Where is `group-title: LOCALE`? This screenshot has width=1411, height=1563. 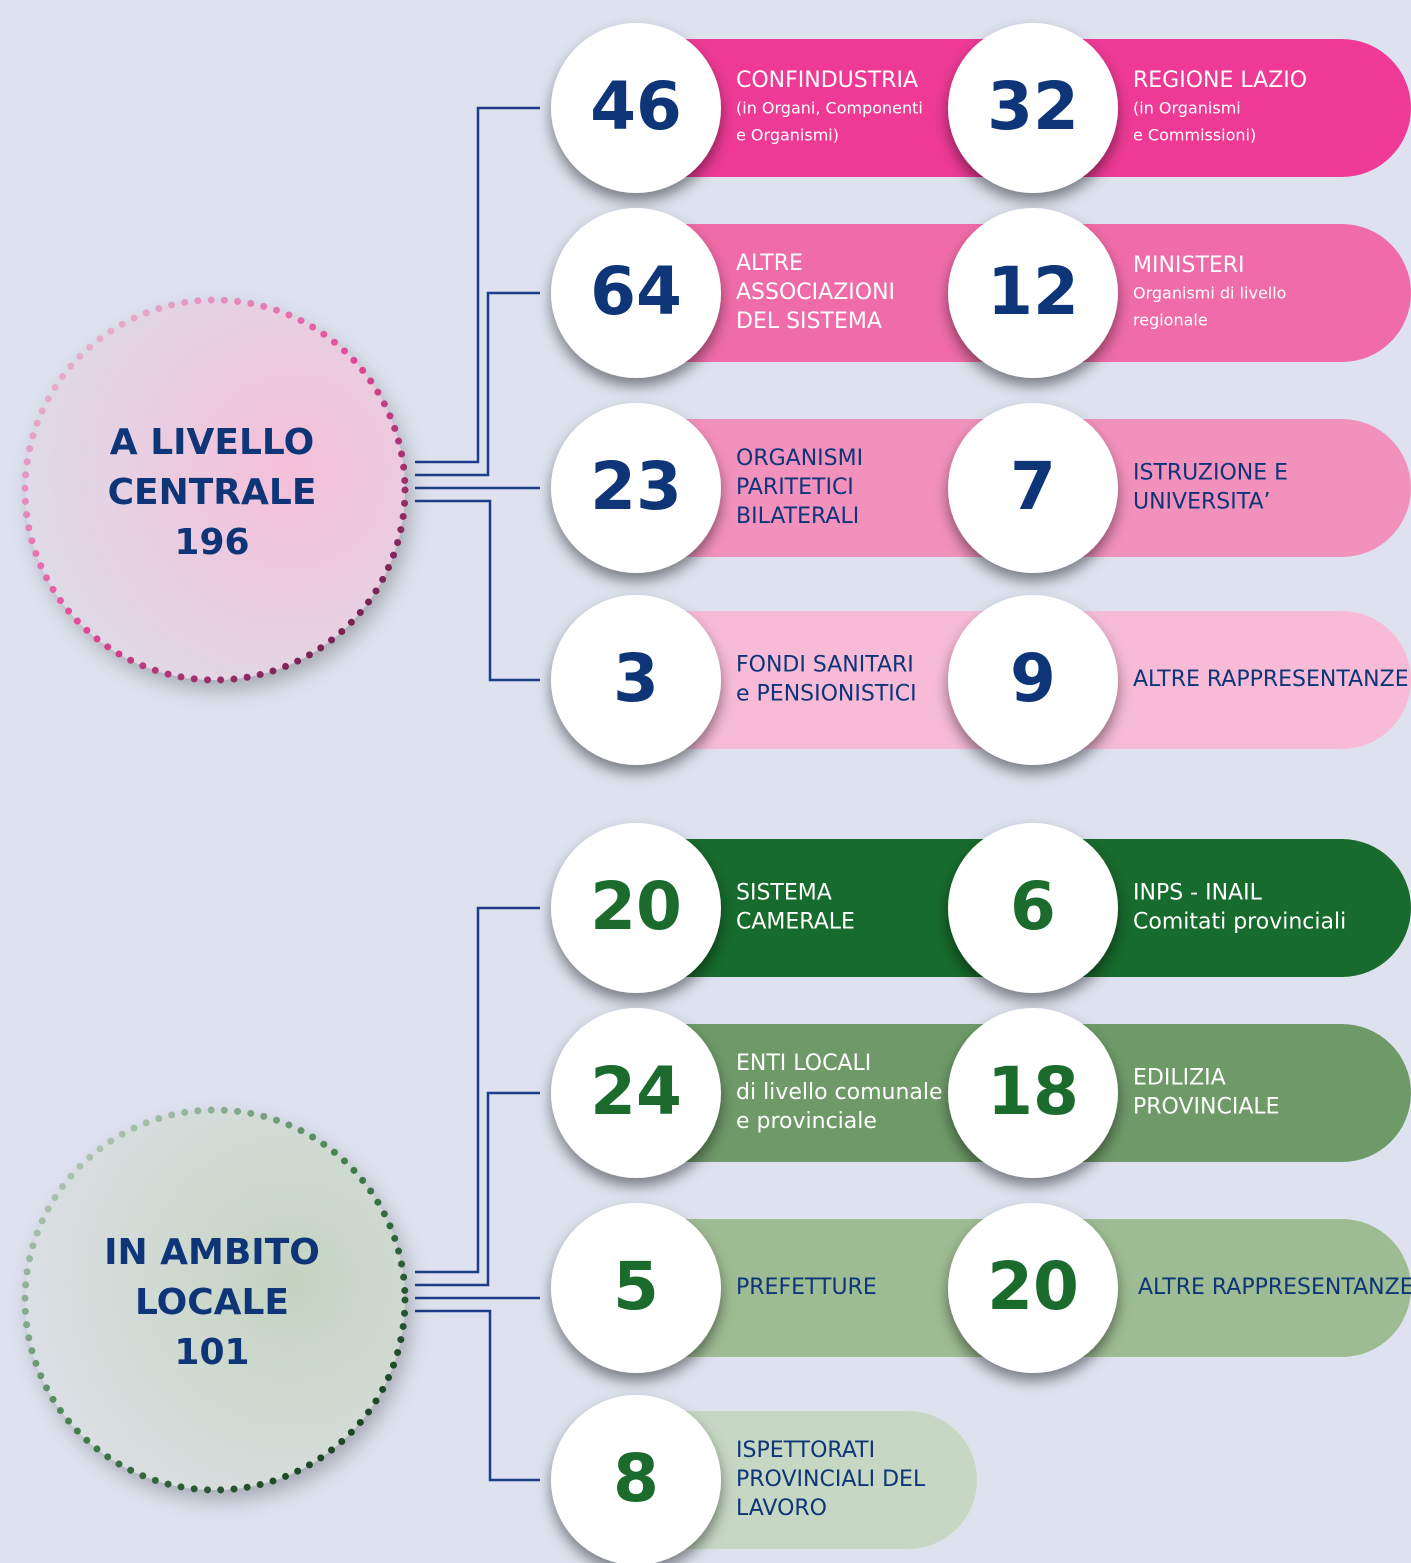
group-title: LOCALE is located at coordinates (212, 1302).